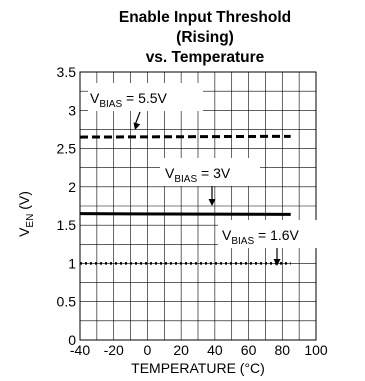 Image resolution: width=365 pixels, height=381 pixels. I want to click on x-tick-label: 20, so click(181, 350).